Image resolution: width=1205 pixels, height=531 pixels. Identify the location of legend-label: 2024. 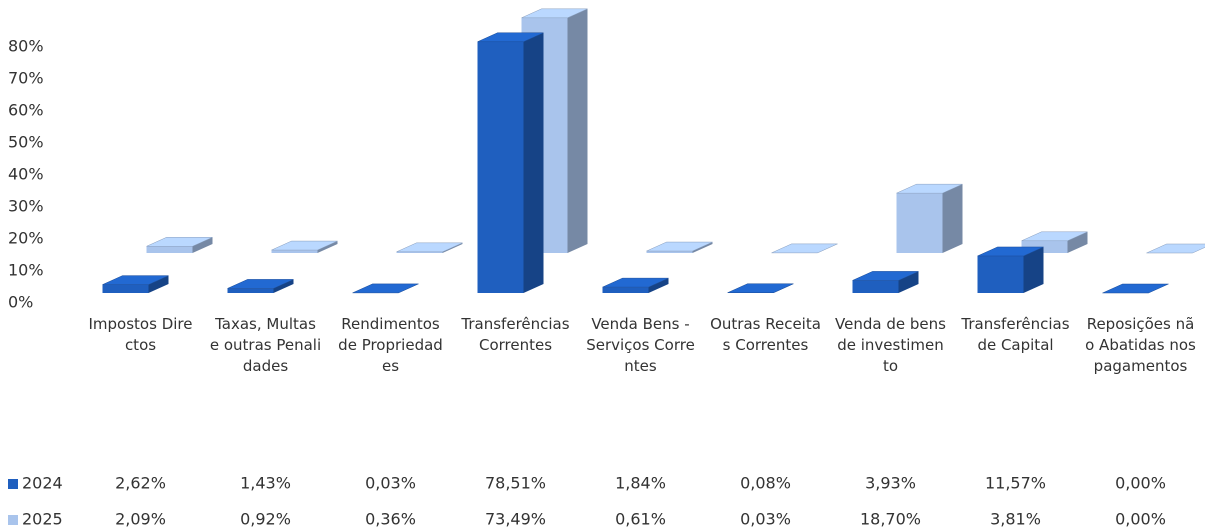
(42, 483).